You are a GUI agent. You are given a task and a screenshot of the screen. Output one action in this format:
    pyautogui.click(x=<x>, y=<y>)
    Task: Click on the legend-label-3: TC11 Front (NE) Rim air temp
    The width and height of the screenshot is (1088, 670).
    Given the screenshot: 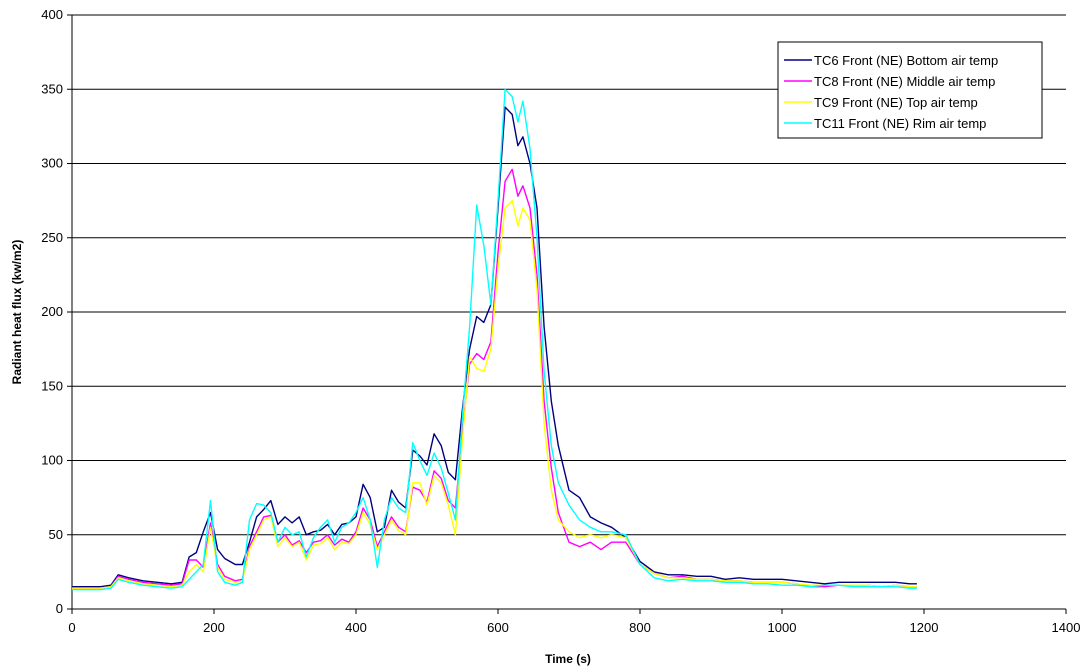 What is the action you would take?
    pyautogui.click(x=900, y=123)
    